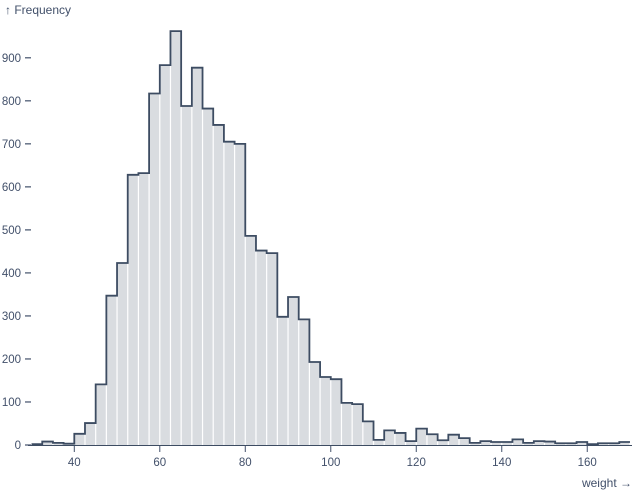 The height and width of the screenshot is (503, 640). What do you see at coordinates (501, 463) in the screenshot?
I see `x-tick-label: 140` at bounding box center [501, 463].